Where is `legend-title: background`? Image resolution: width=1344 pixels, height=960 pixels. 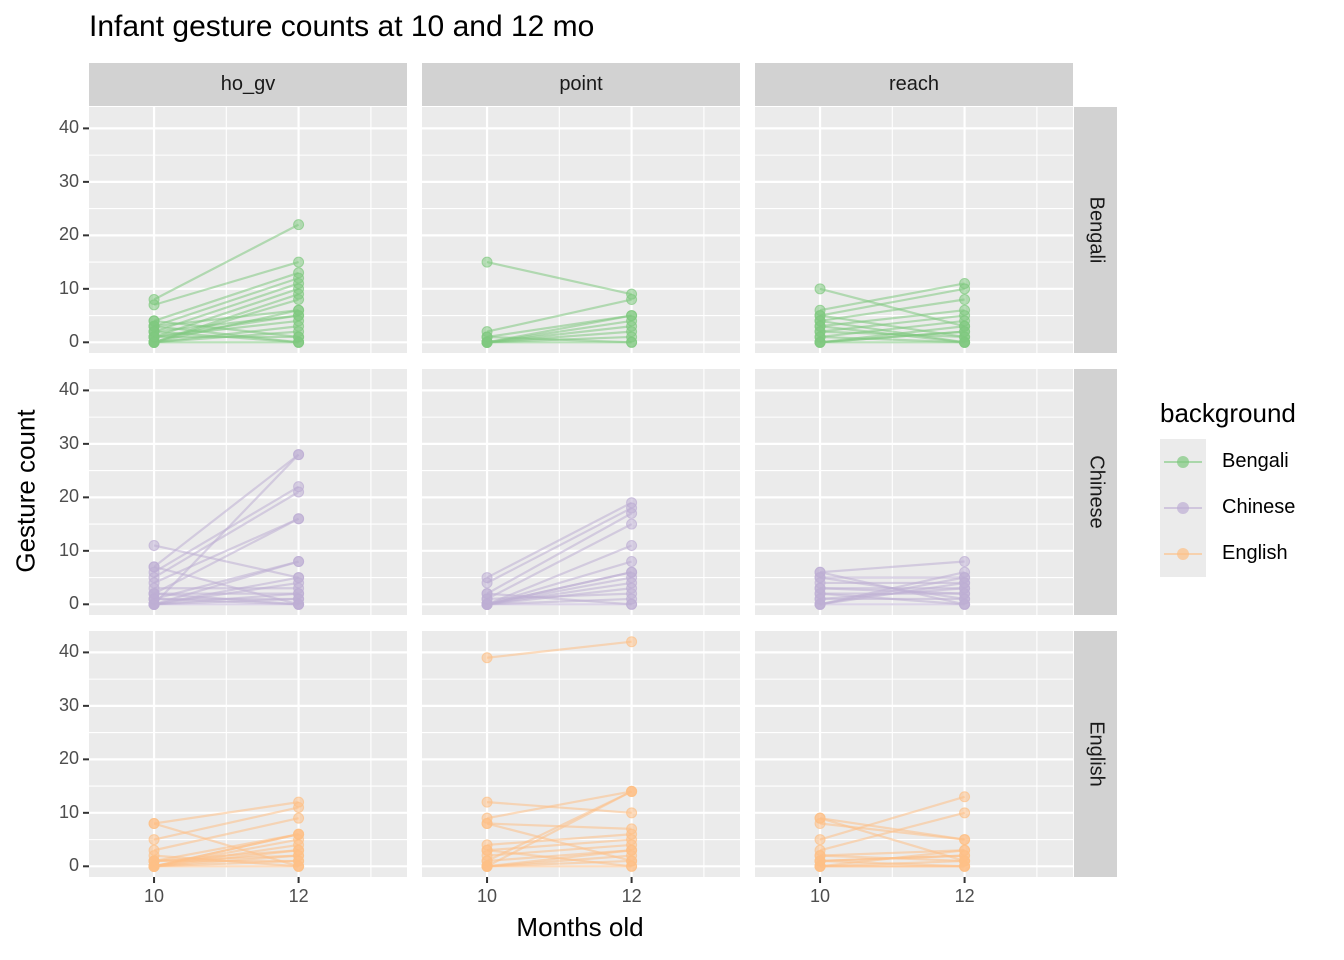 legend-title: background is located at coordinates (1228, 413).